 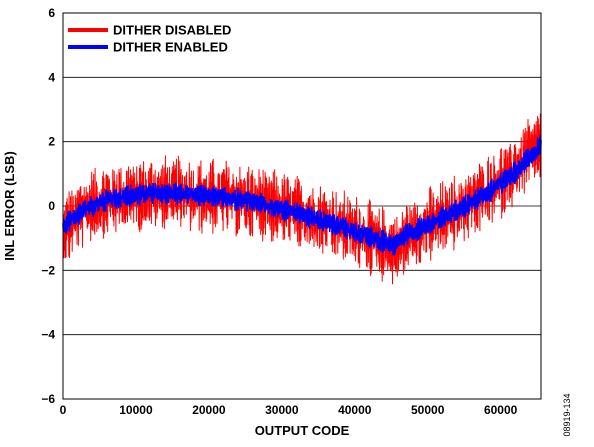 What do you see at coordinates (51, 13) in the screenshot?
I see `y-tick-label: 6` at bounding box center [51, 13].